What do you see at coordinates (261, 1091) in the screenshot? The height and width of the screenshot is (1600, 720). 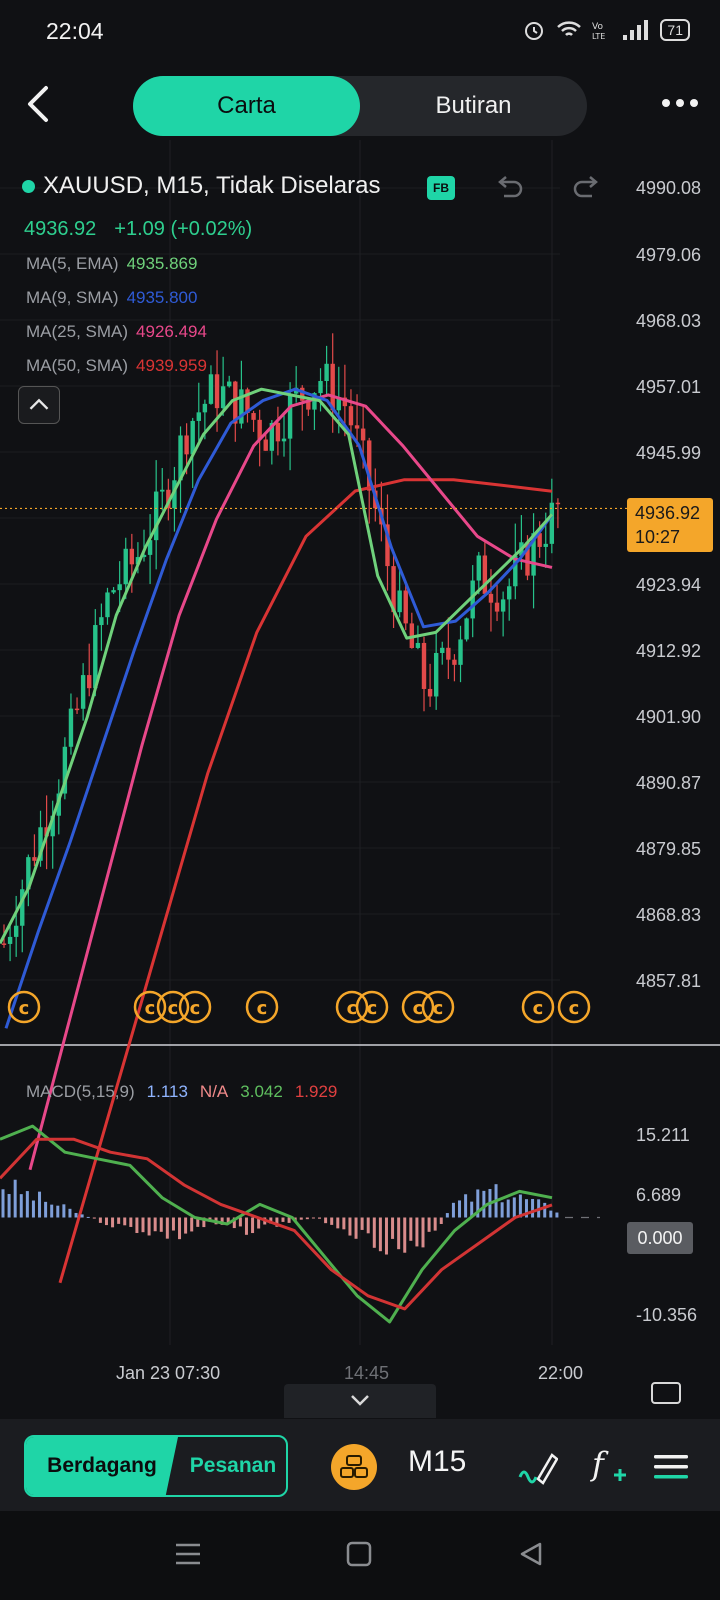 I see `macd-value: 3.042` at bounding box center [261, 1091].